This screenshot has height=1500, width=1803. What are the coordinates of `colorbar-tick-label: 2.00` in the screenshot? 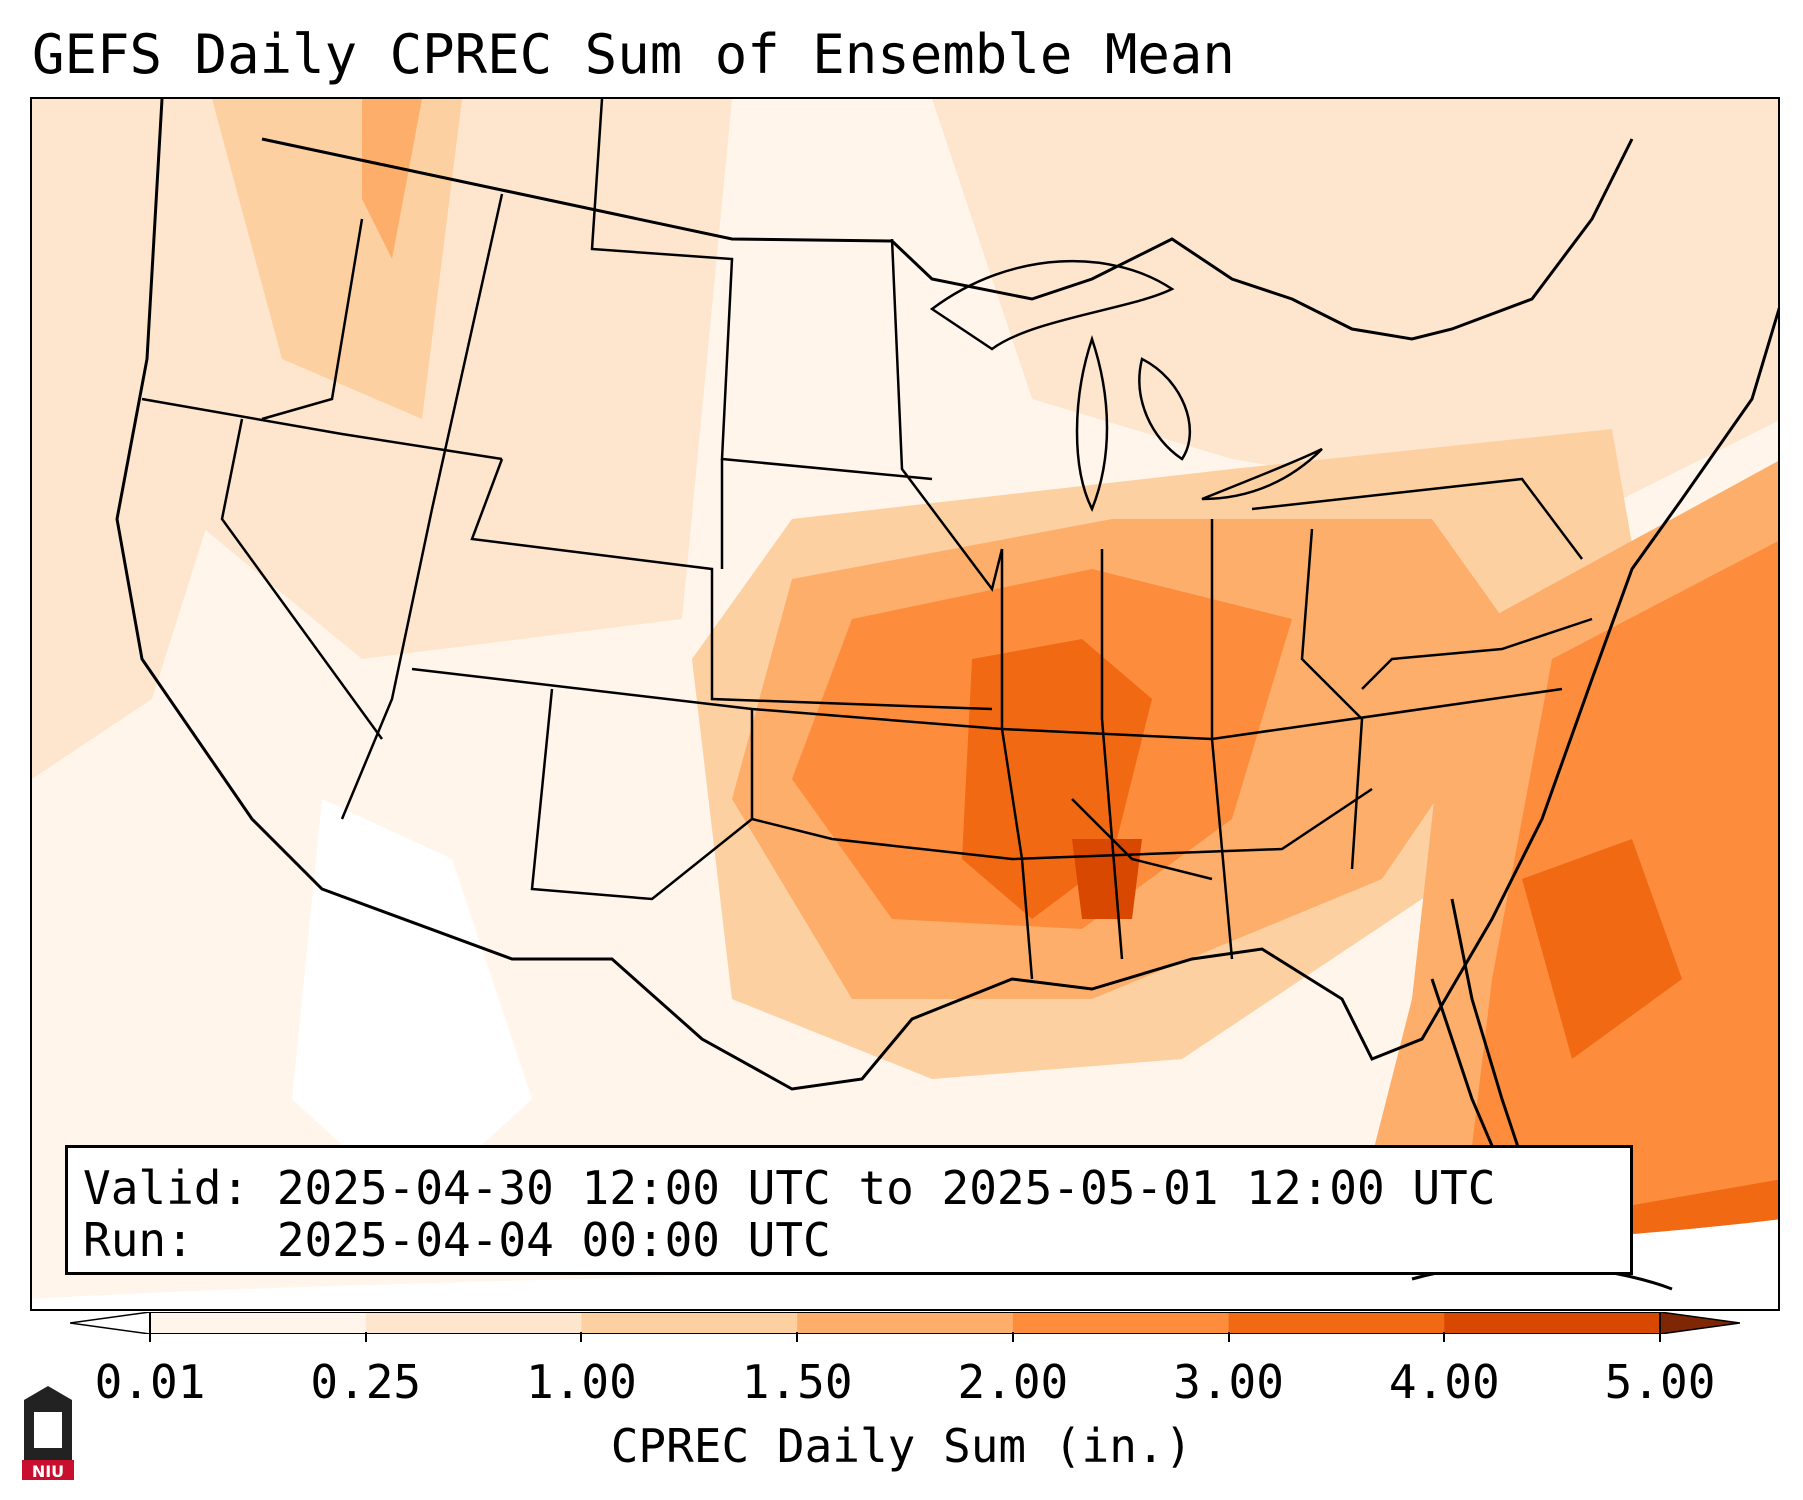 It's located at (1013, 1382).